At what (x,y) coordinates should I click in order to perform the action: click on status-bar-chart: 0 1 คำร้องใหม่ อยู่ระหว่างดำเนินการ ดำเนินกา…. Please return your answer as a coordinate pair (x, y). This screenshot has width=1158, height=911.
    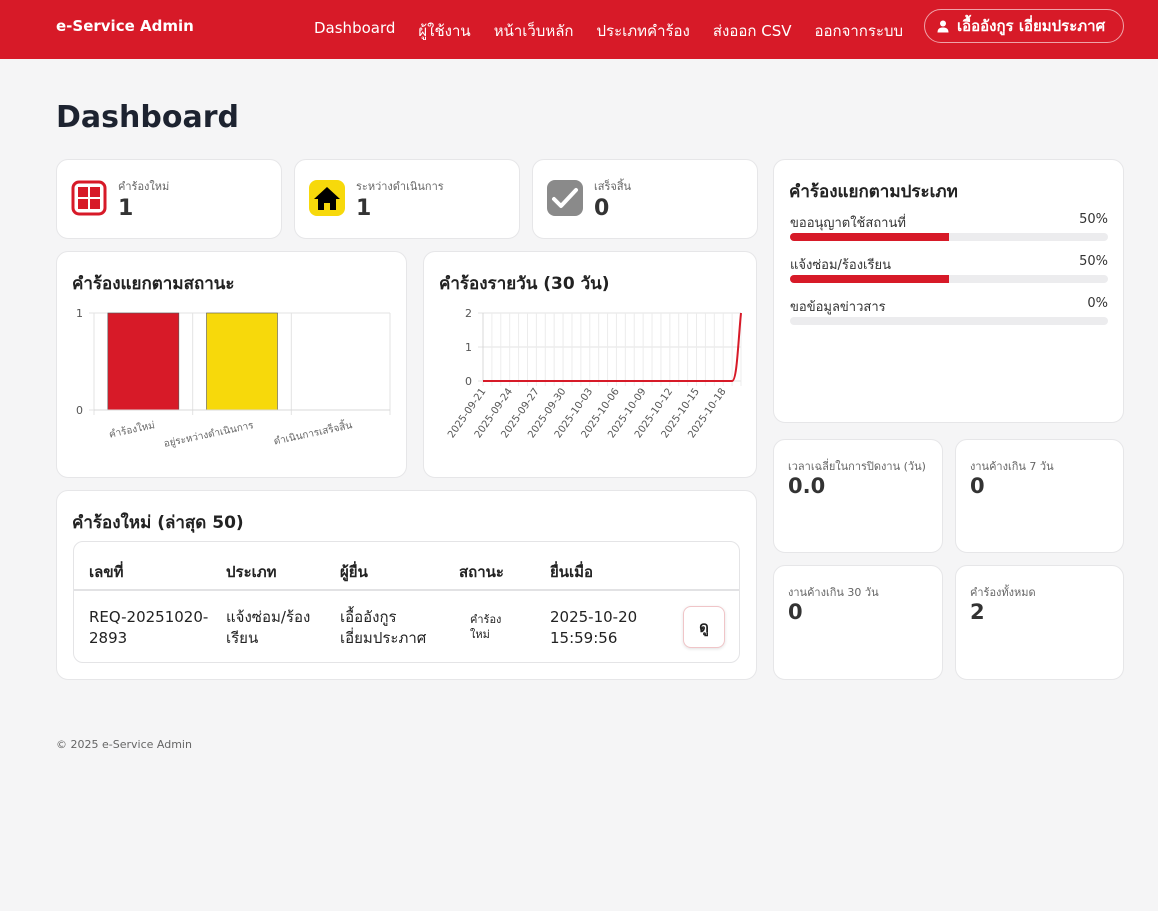
    Looking at the image, I should click on (233, 378).